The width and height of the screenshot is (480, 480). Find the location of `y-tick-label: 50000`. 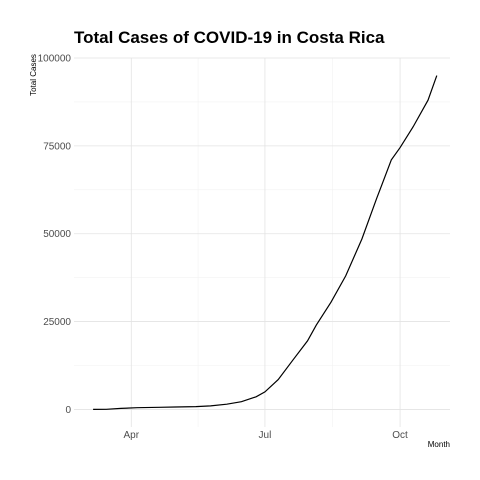

y-tick-label: 50000 is located at coordinates (57, 234).